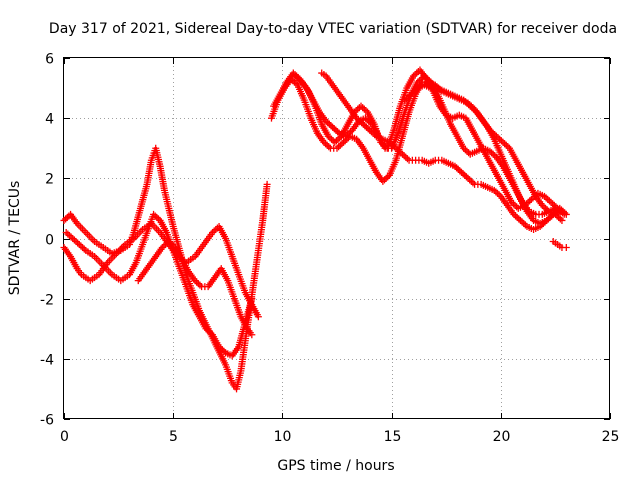  I want to click on y-tick-label: 0, so click(49, 241).